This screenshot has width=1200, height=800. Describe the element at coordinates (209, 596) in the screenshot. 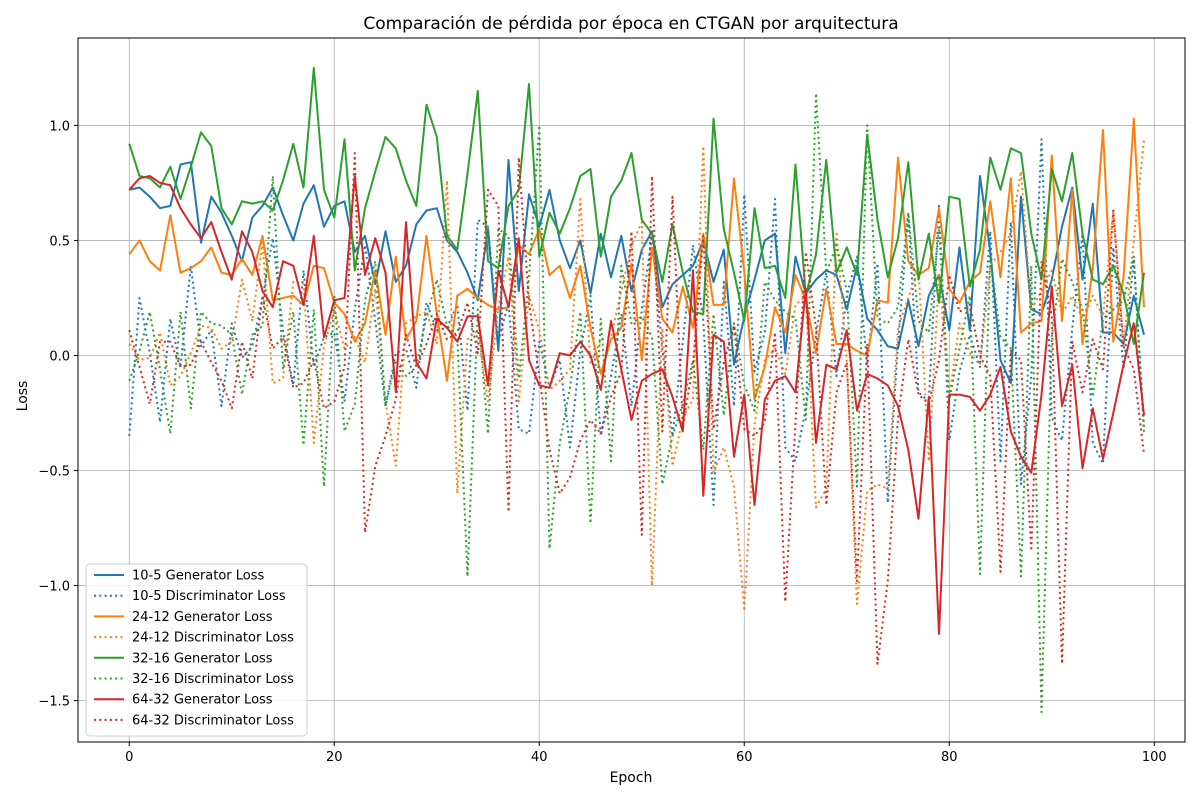

I see `legend-label: 10-5 Discriminator Loss` at that location.